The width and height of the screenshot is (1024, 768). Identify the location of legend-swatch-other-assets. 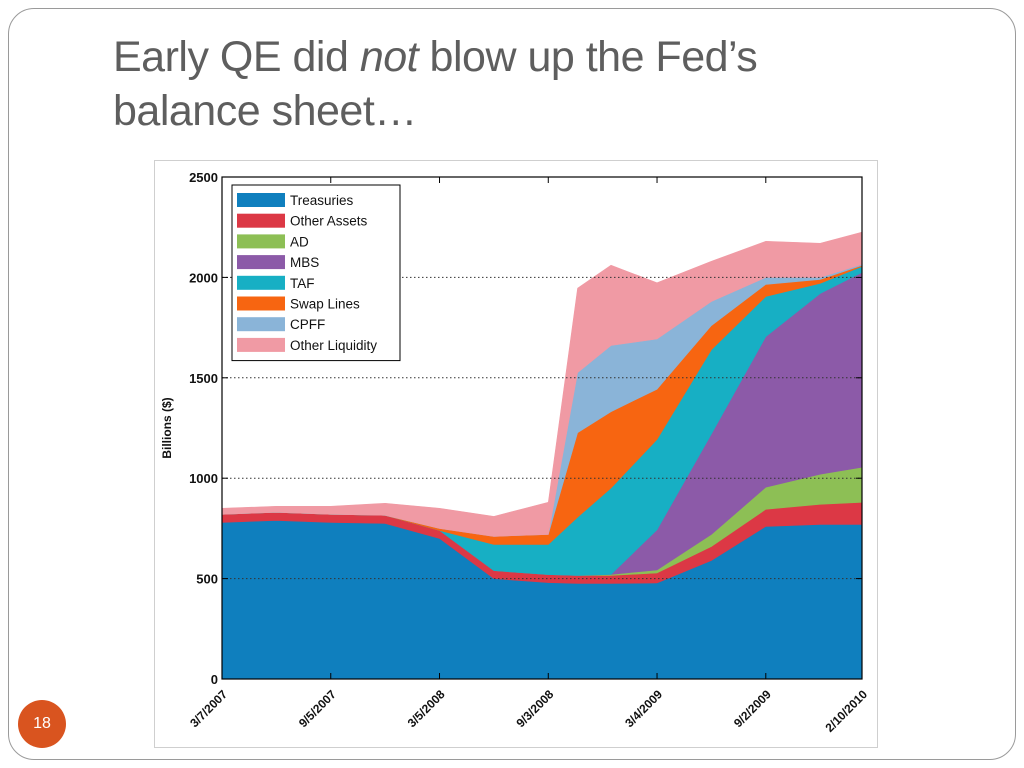
(261, 220).